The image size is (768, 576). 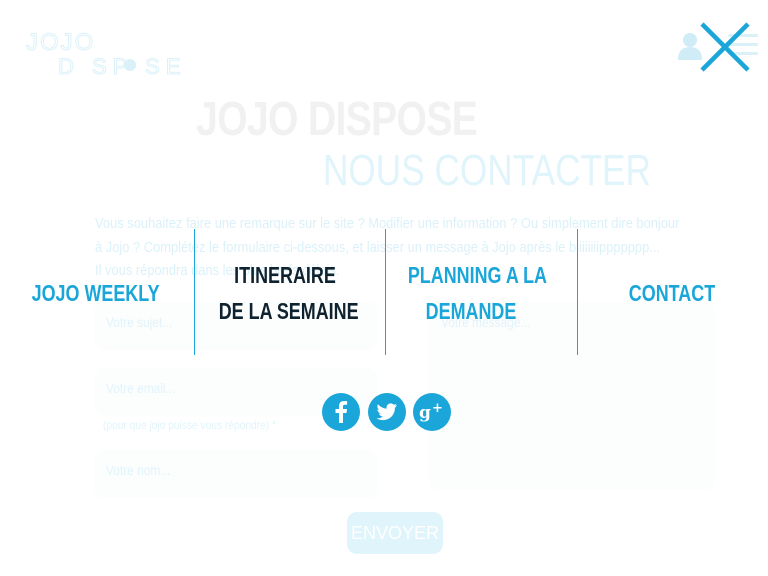 I want to click on svg-text: g, so click(x=425, y=413).